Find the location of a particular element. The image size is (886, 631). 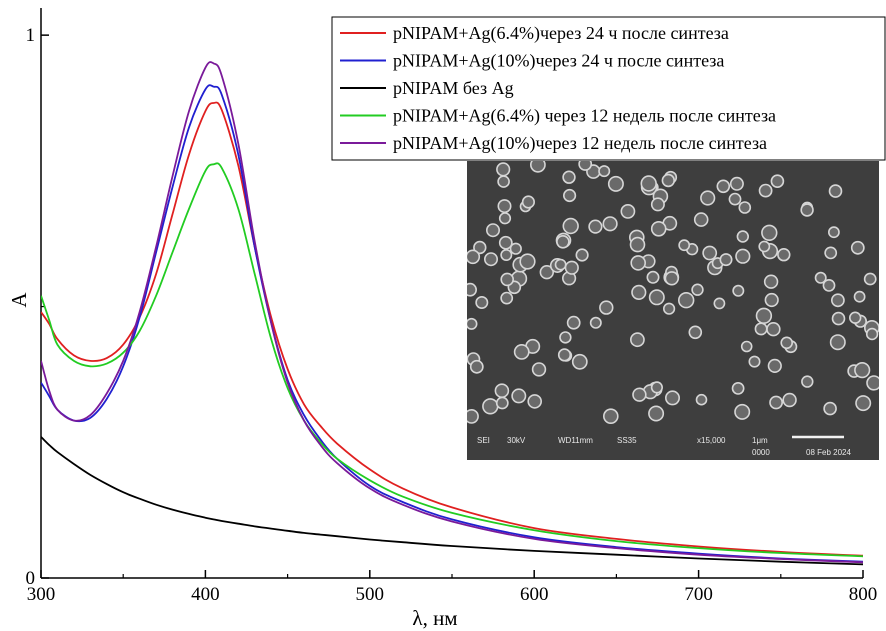

sem-label-ss: SS35 is located at coordinates (627, 440).